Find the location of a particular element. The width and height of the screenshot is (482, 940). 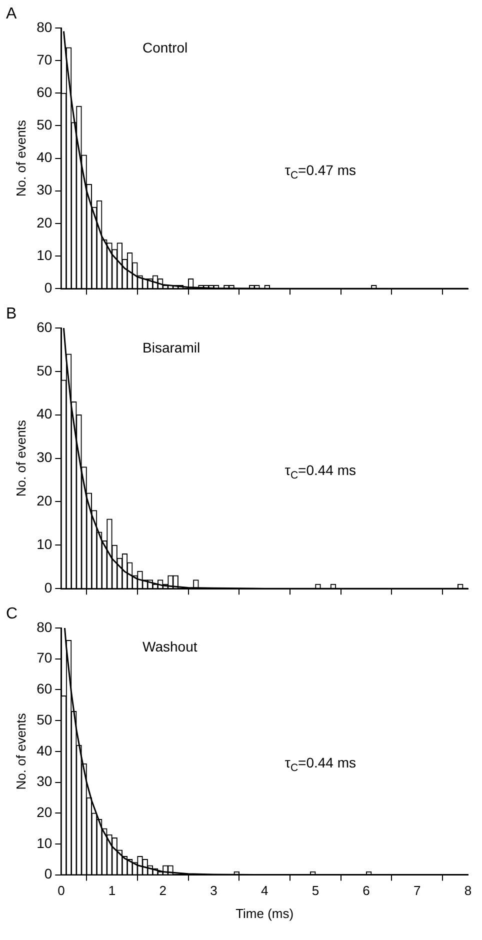

x-tick-label: 0 is located at coordinates (61, 890).